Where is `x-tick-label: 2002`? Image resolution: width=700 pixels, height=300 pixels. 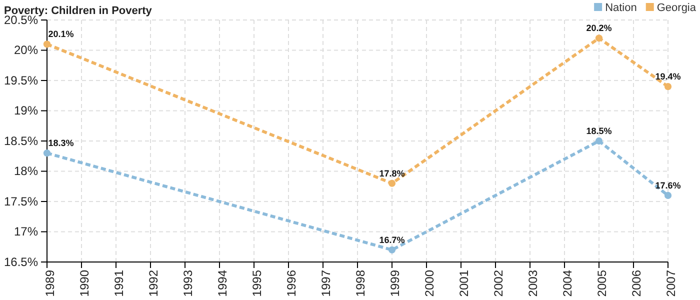 x-tick-label: 2002 is located at coordinates (499, 283).